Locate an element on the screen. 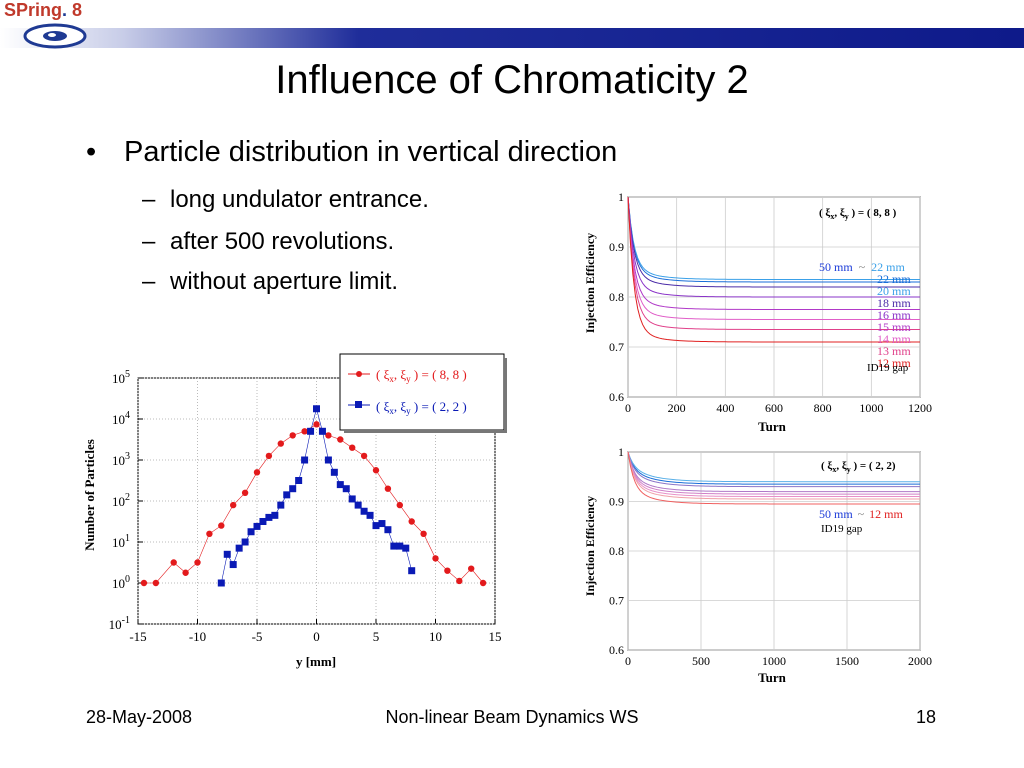 This screenshot has width=1024, height=768. y-tick-label: 10¹ is located at coordinates (121, 541).